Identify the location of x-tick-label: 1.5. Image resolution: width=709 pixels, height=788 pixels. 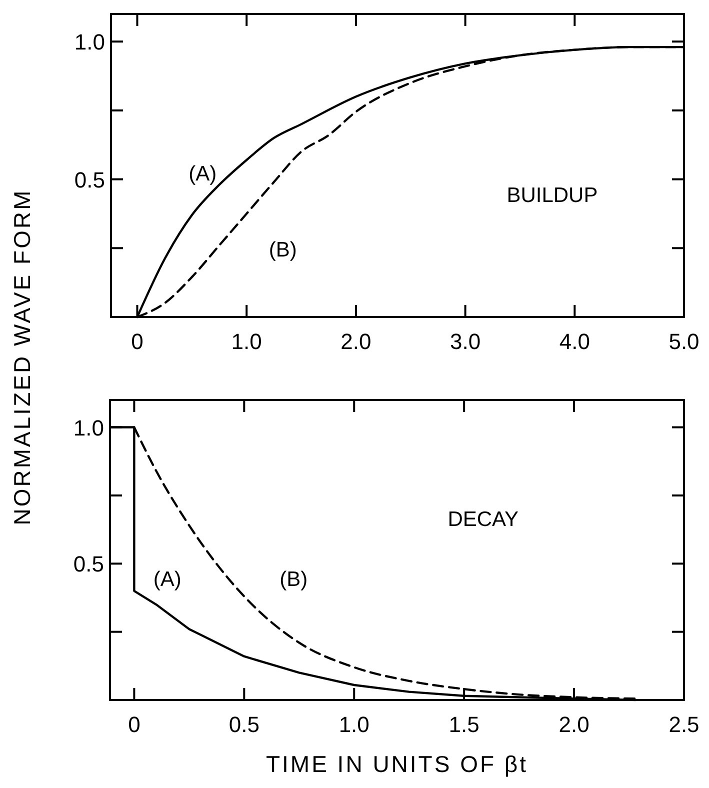
(464, 724).